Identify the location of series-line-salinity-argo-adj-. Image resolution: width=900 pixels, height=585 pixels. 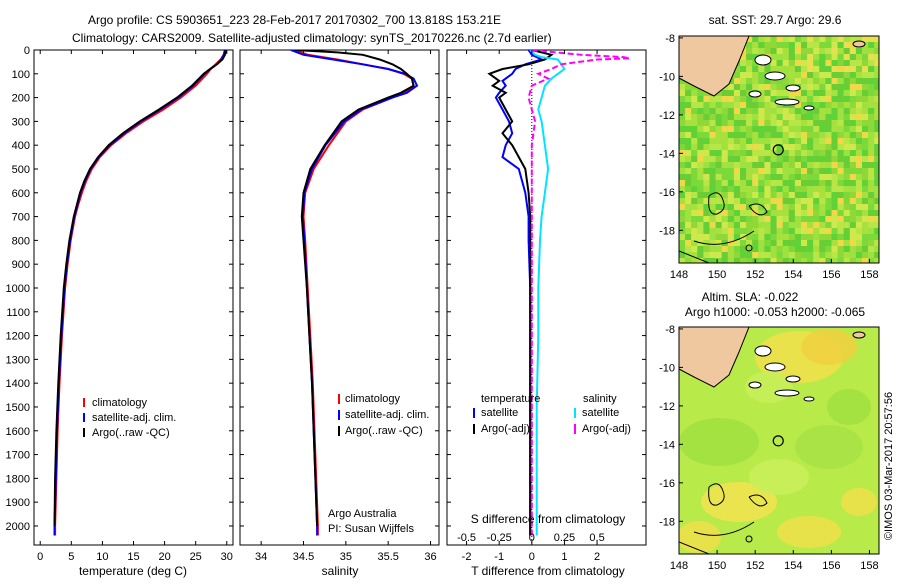
(578, 293).